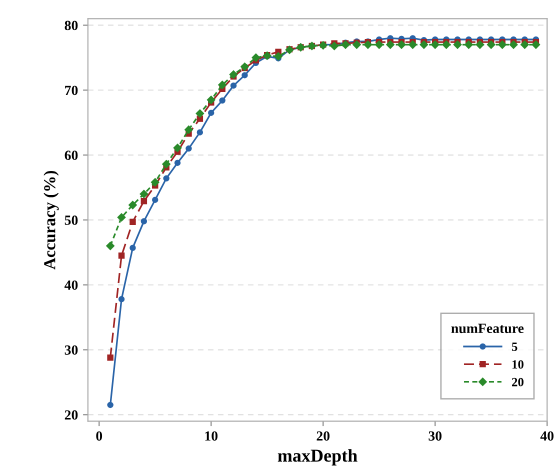 The width and height of the screenshot is (560, 468). What do you see at coordinates (71, 415) in the screenshot?
I see `y-tick-label: 20` at bounding box center [71, 415].